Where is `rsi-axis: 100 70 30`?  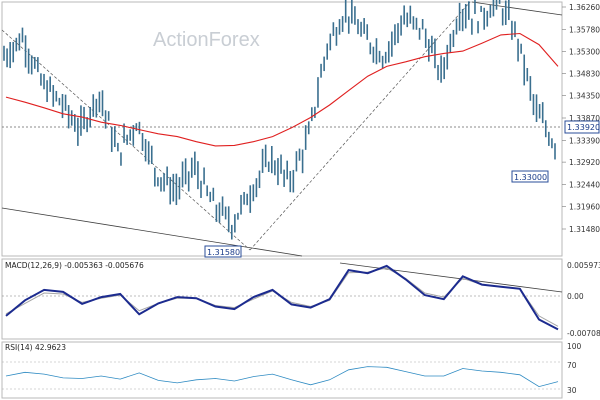
rsi-axis: 100 70 30 is located at coordinates (574, 368).